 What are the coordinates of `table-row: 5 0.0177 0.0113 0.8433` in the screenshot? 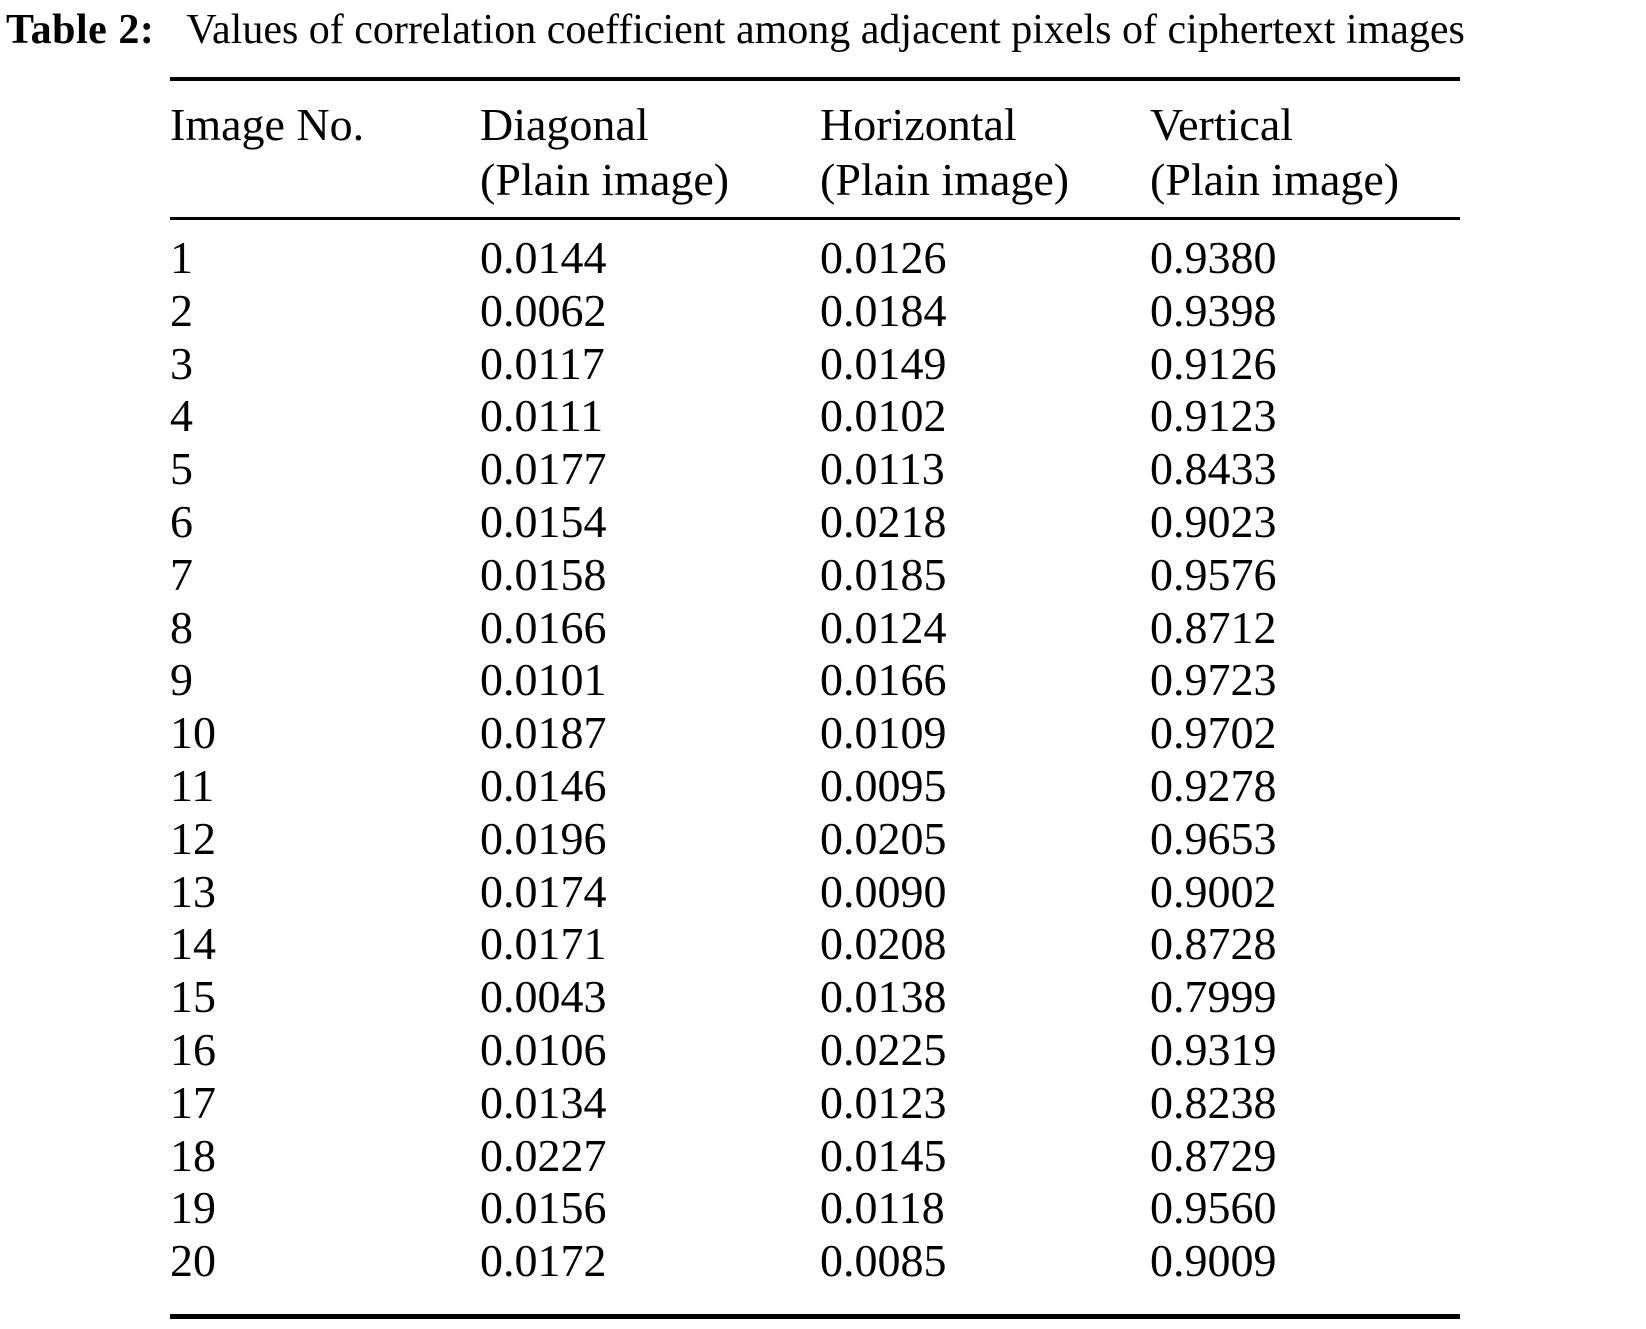 It's located at (815, 469).